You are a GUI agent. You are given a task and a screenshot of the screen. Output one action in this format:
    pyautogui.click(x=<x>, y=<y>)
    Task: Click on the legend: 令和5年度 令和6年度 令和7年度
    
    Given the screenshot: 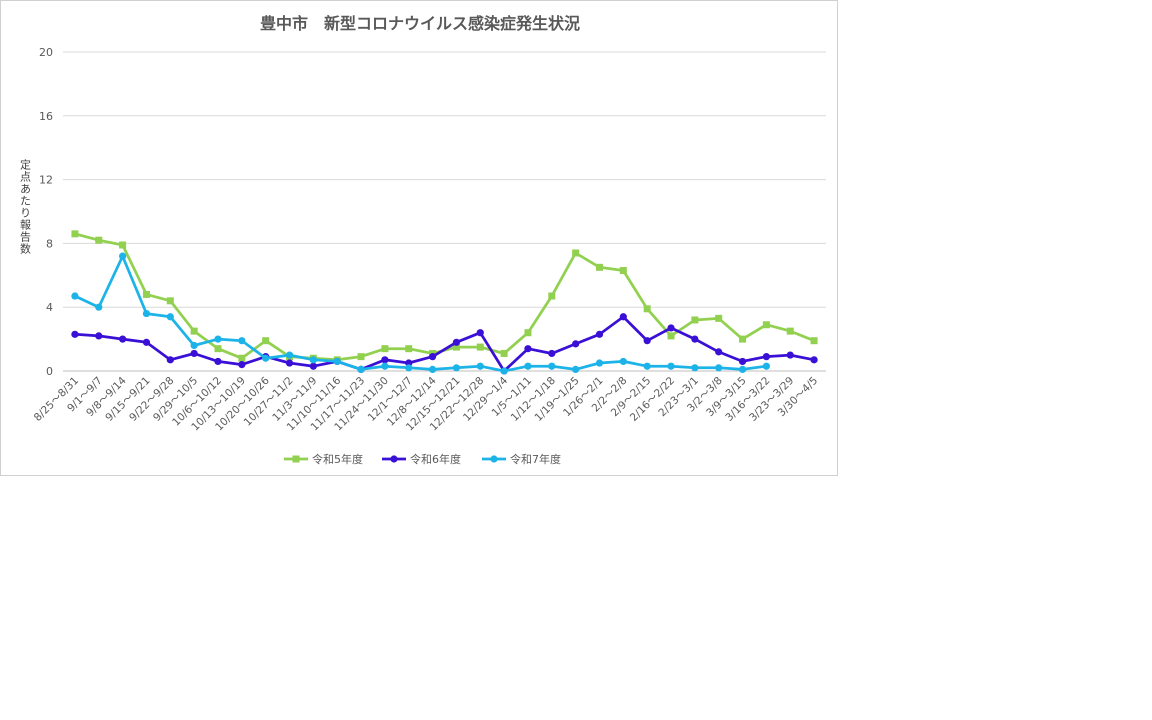 What is the action you would take?
    pyautogui.click(x=422, y=459)
    